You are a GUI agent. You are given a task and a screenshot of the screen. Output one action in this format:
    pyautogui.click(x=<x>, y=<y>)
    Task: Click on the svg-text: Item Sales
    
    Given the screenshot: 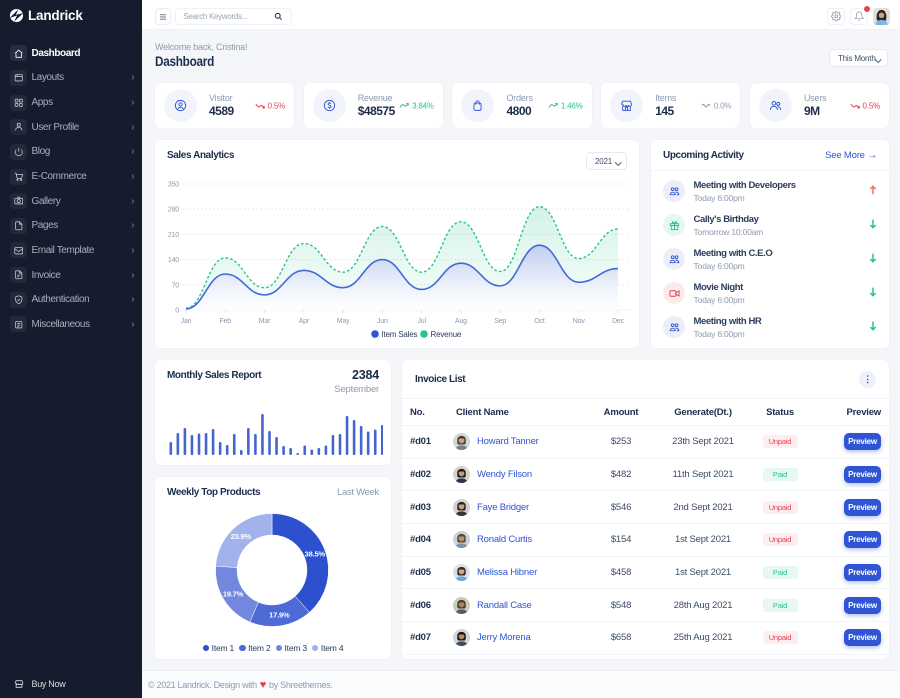 What is the action you would take?
    pyautogui.click(x=400, y=334)
    